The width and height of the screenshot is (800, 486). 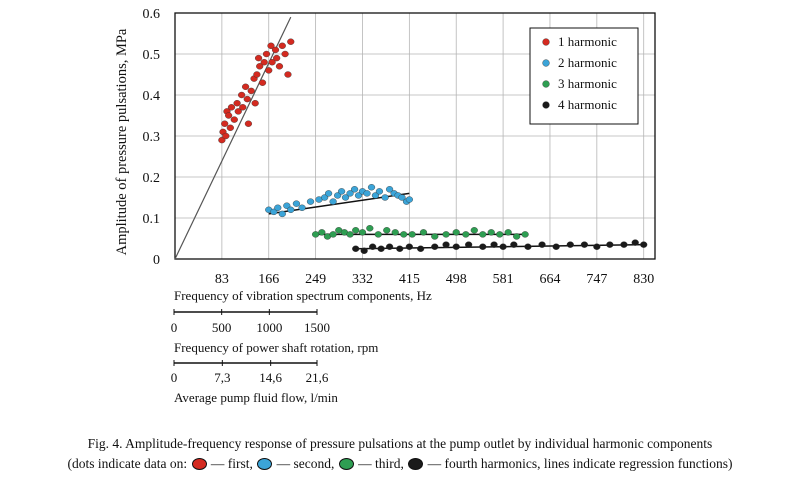 I want to click on axis-title: Average pump fluid flow, l/min, so click(x=256, y=397).